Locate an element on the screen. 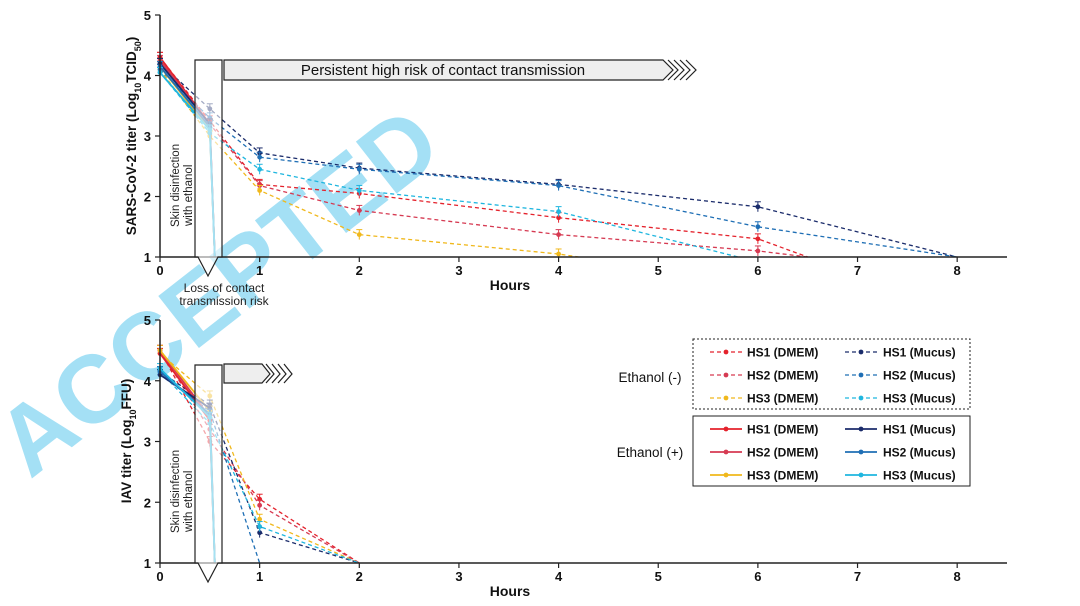  top-x-tick-label: 0 is located at coordinates (159, 270).